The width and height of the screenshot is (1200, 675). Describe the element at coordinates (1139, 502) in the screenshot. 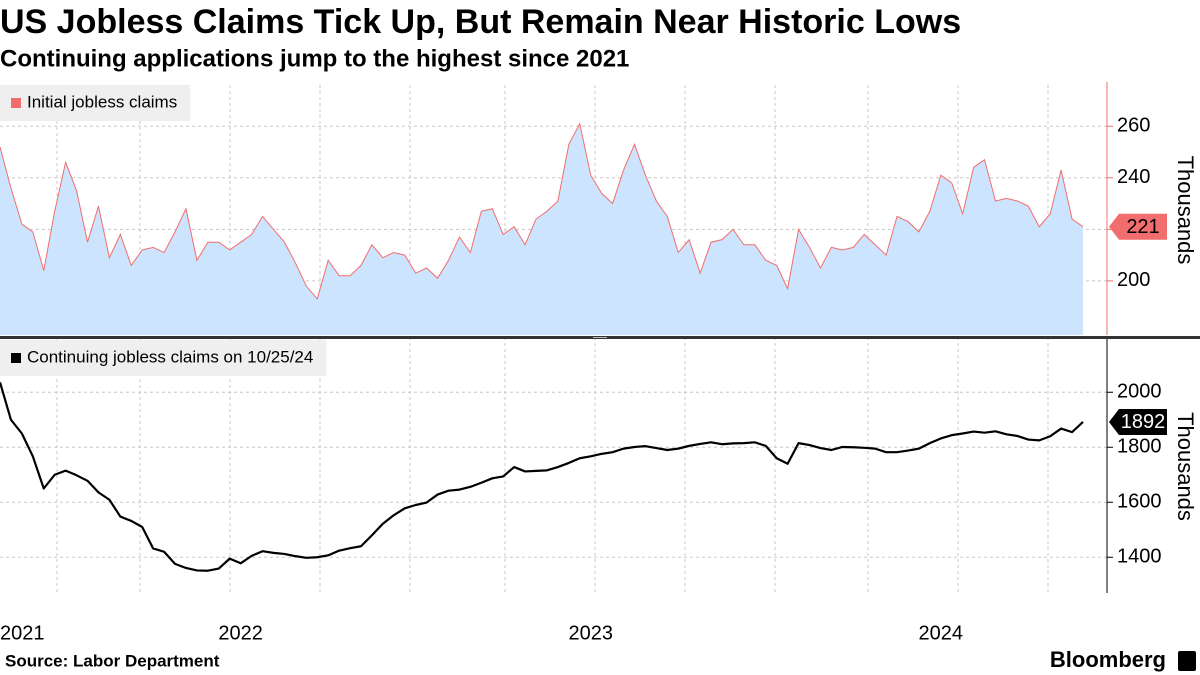

I see `y-tick-label: 1600` at that location.